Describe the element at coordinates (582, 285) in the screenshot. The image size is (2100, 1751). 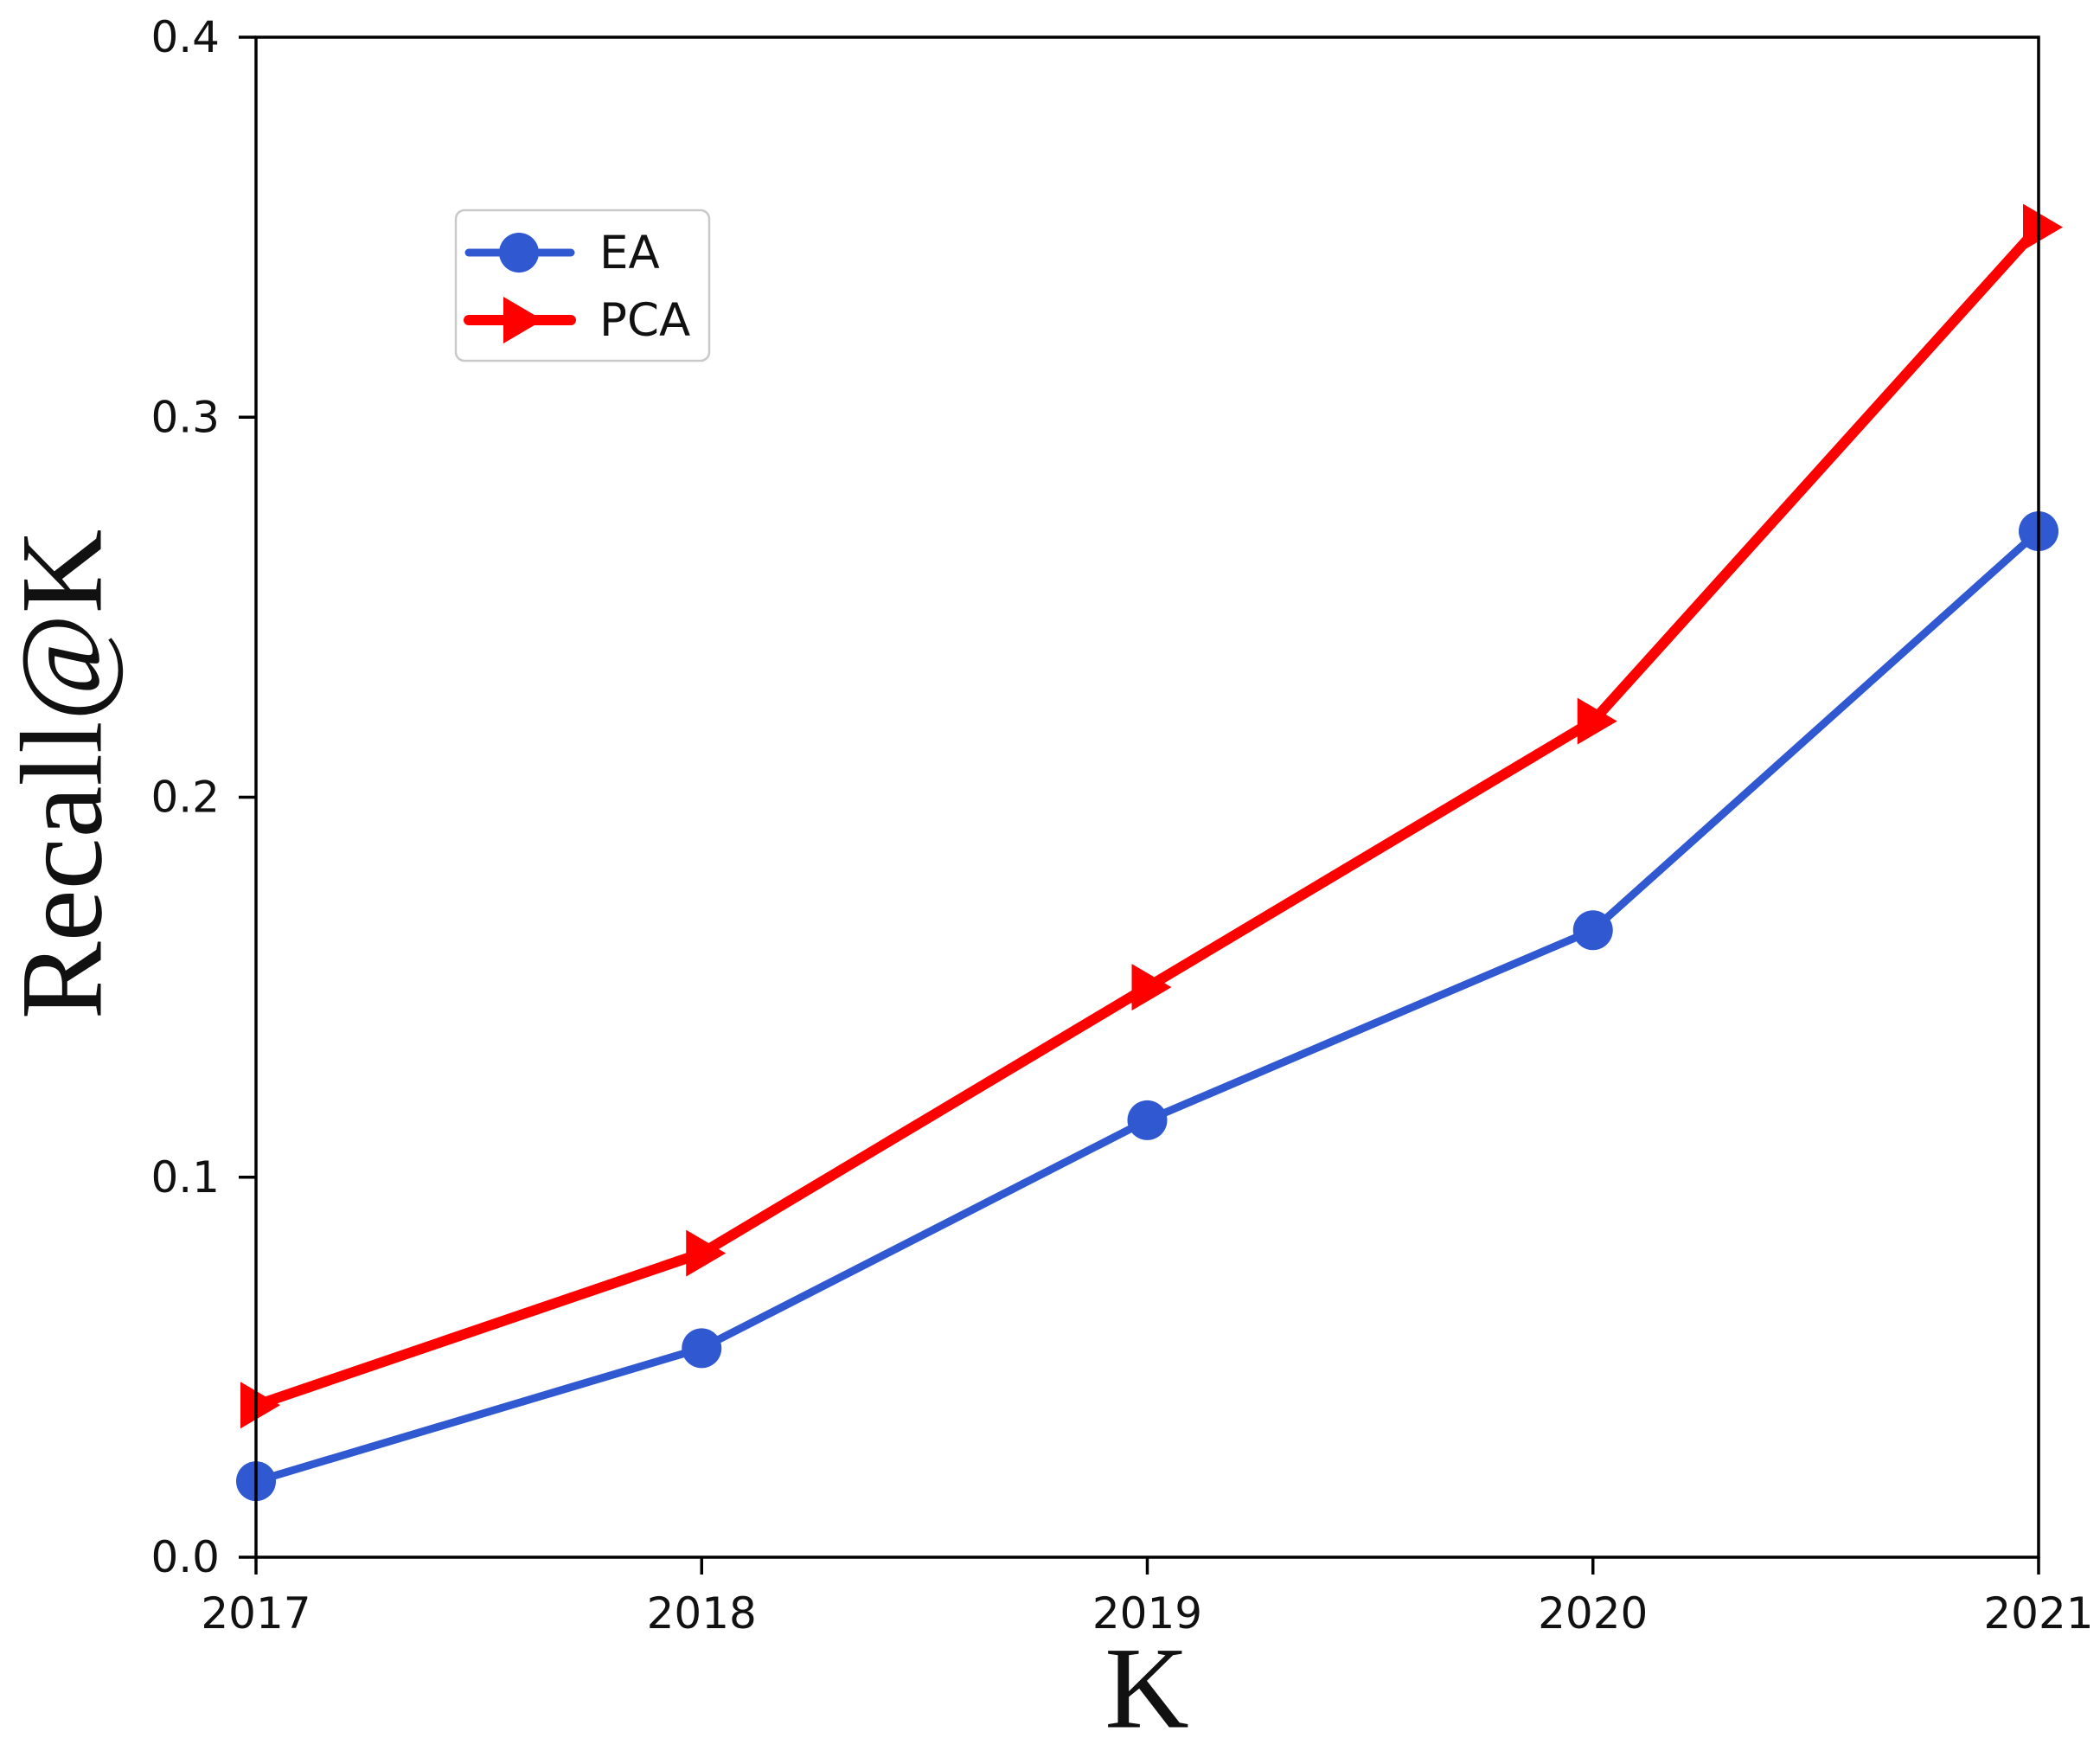
I see `legend: EA PCA` at that location.